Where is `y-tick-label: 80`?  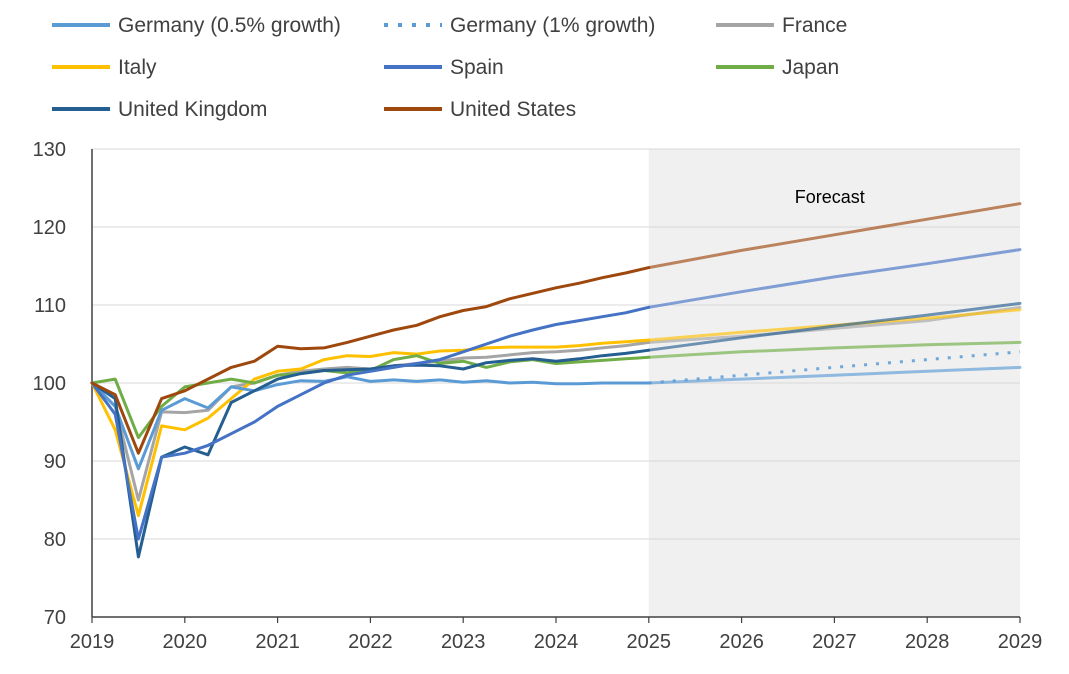
y-tick-label: 80 is located at coordinates (55, 540).